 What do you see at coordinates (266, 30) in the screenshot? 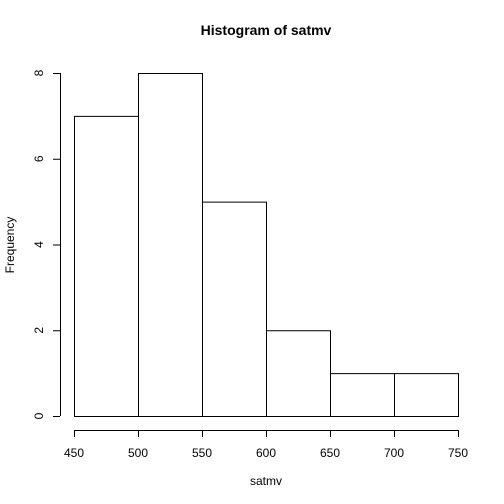
I see `chart-title: Histogram of satmv` at bounding box center [266, 30].